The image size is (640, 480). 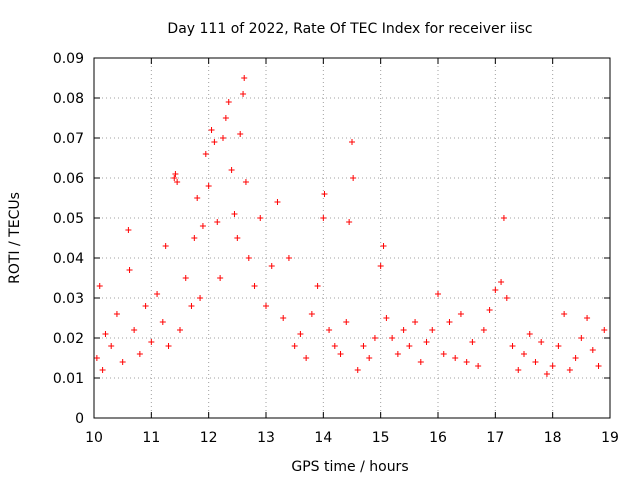 What do you see at coordinates (68, 59) in the screenshot?
I see `y-tick-label: 0.09` at bounding box center [68, 59].